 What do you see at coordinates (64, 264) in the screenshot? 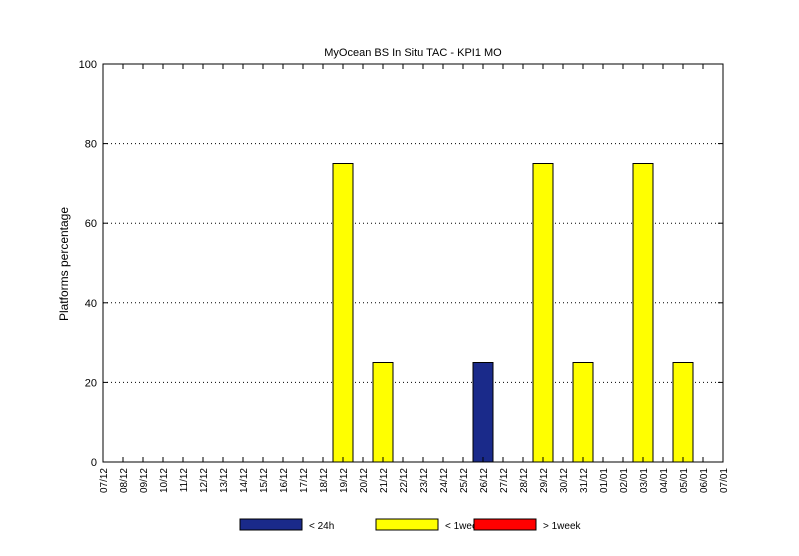
I see `y-axis-label: Platforms percentage` at bounding box center [64, 264].